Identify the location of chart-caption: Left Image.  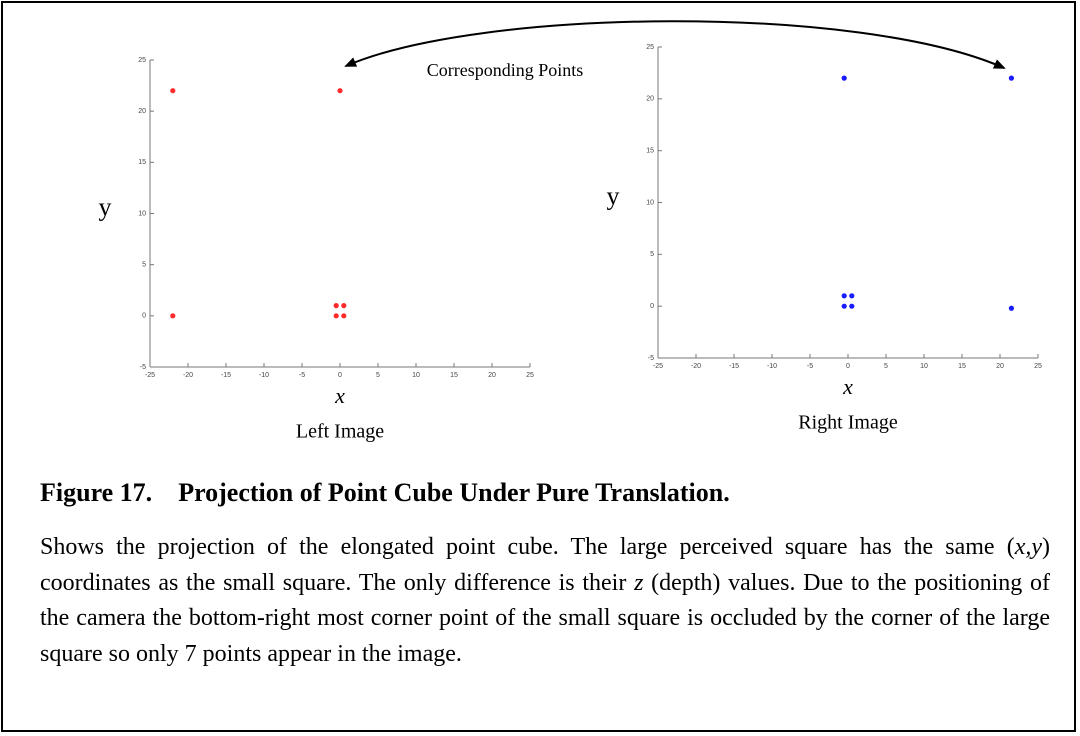
(340, 432).